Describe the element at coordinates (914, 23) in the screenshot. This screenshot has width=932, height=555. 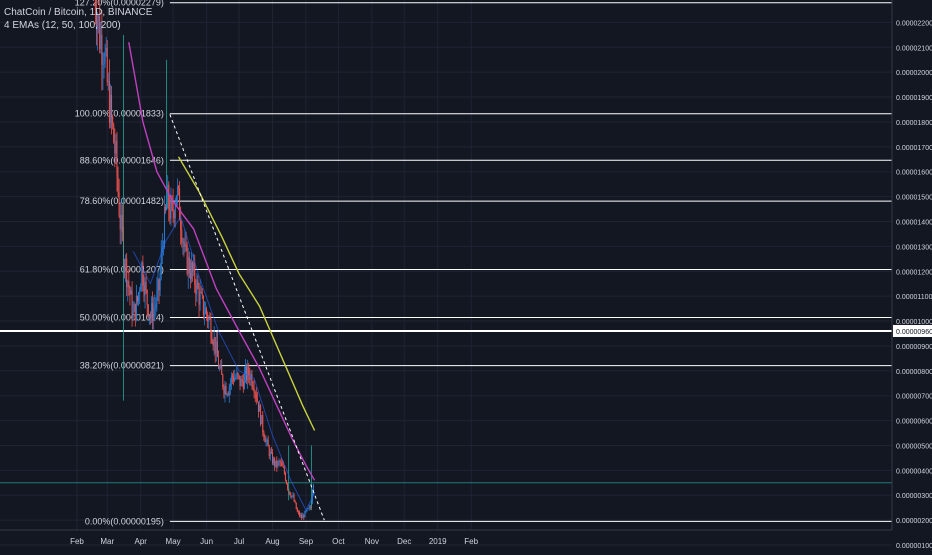
I see `y-tick-label: 0.00002200` at that location.